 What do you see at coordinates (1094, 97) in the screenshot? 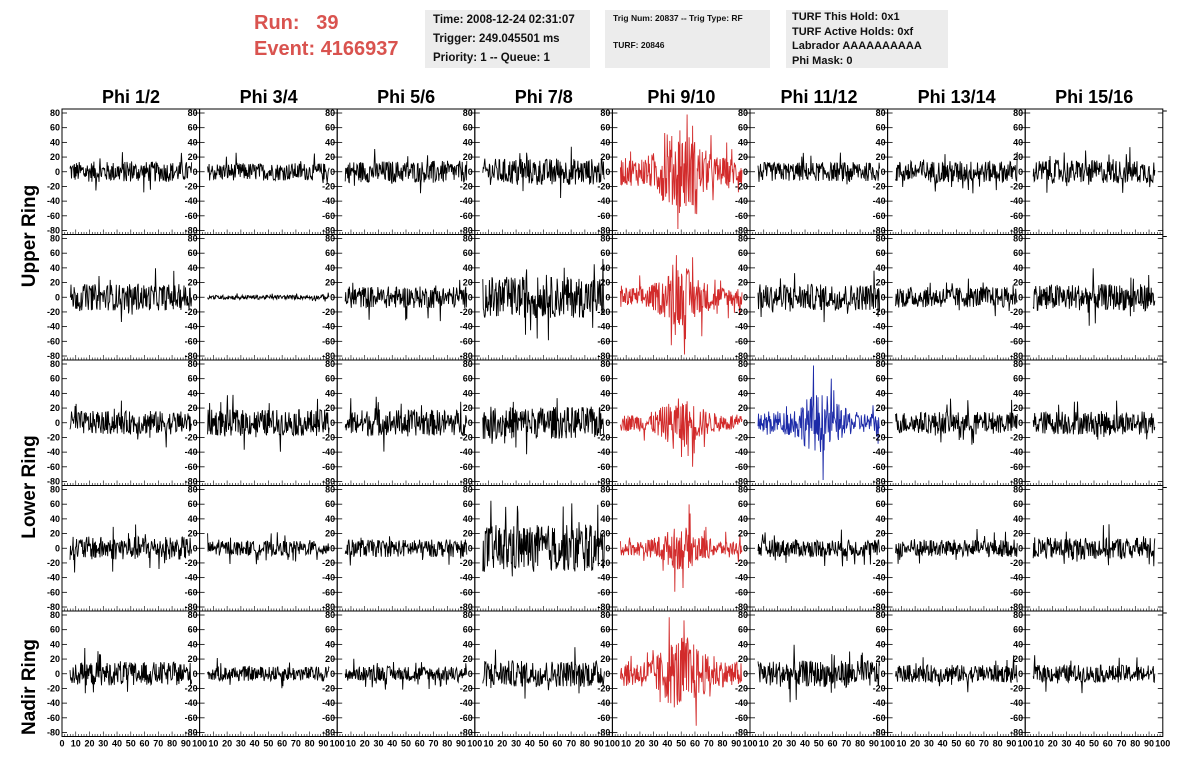
I see `phi-header-8: Phi 15/16` at bounding box center [1094, 97].